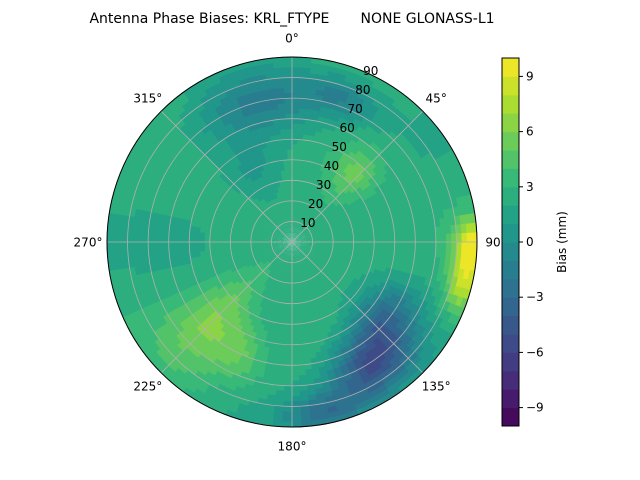 This screenshot has height=480, width=640. What do you see at coordinates (88, 243) in the screenshot?
I see `angle-tick-label: 270°` at bounding box center [88, 243].